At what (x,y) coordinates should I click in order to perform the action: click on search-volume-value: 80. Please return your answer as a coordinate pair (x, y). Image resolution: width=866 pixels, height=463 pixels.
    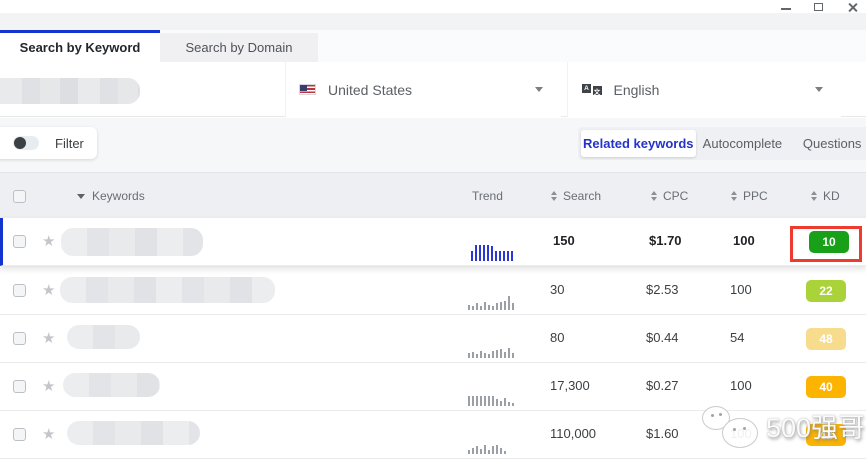
    Looking at the image, I should click on (557, 337).